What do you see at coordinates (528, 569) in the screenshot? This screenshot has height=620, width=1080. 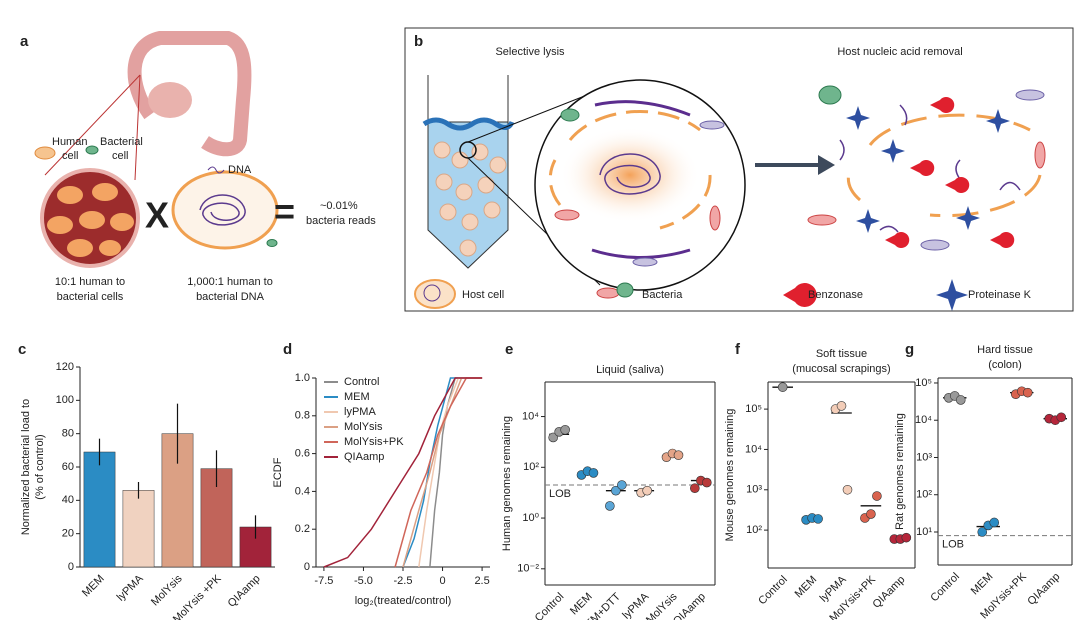 I see `y-tick-label: 10⁻²` at bounding box center [528, 569].